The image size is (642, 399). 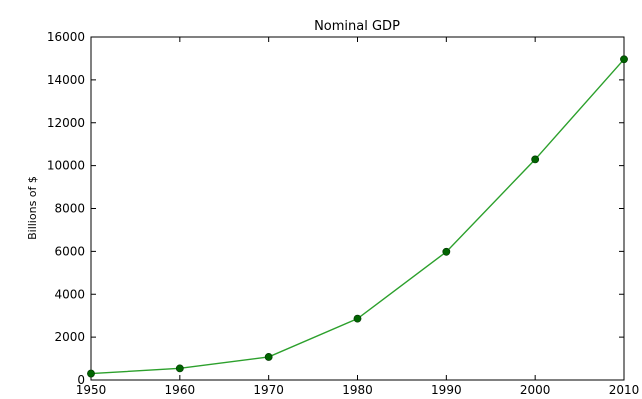 What do you see at coordinates (69, 337) in the screenshot?
I see `y-tick-label: 2000` at bounding box center [69, 337].